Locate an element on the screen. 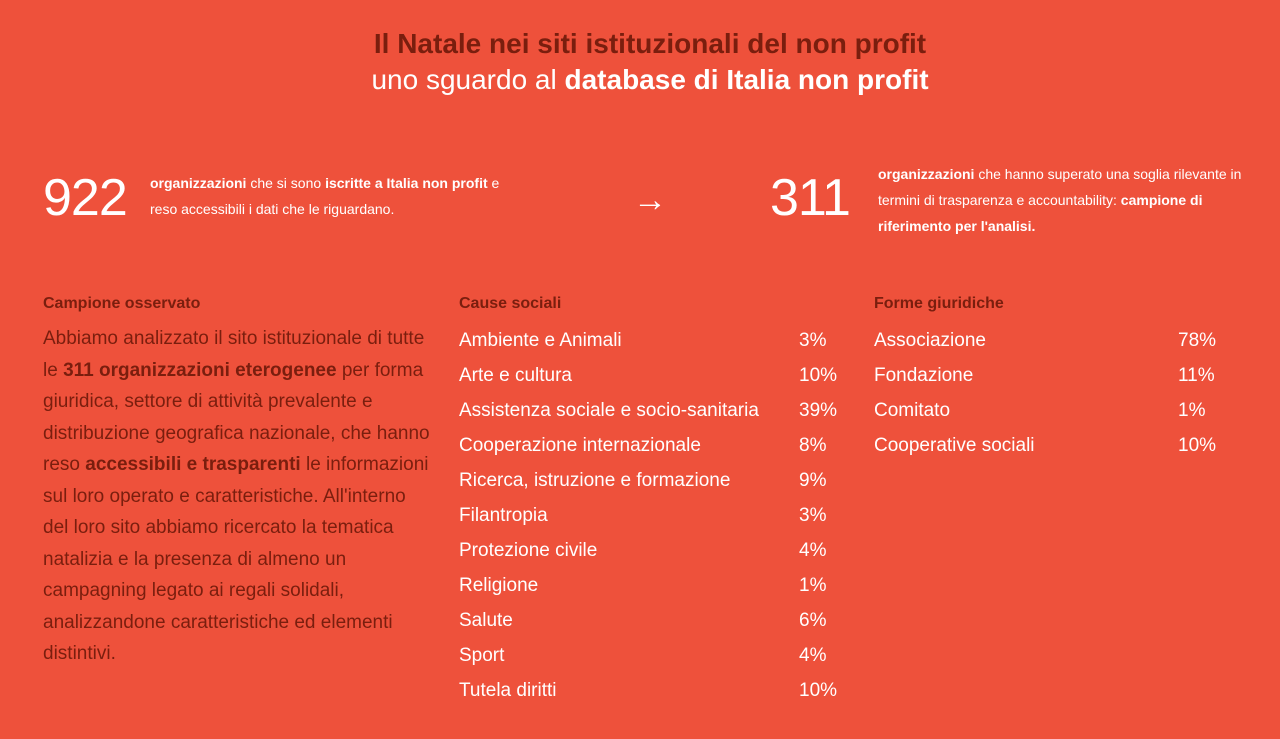 Image resolution: width=1280 pixels, height=739 pixels. forme-value: 11% is located at coordinates (1196, 375).